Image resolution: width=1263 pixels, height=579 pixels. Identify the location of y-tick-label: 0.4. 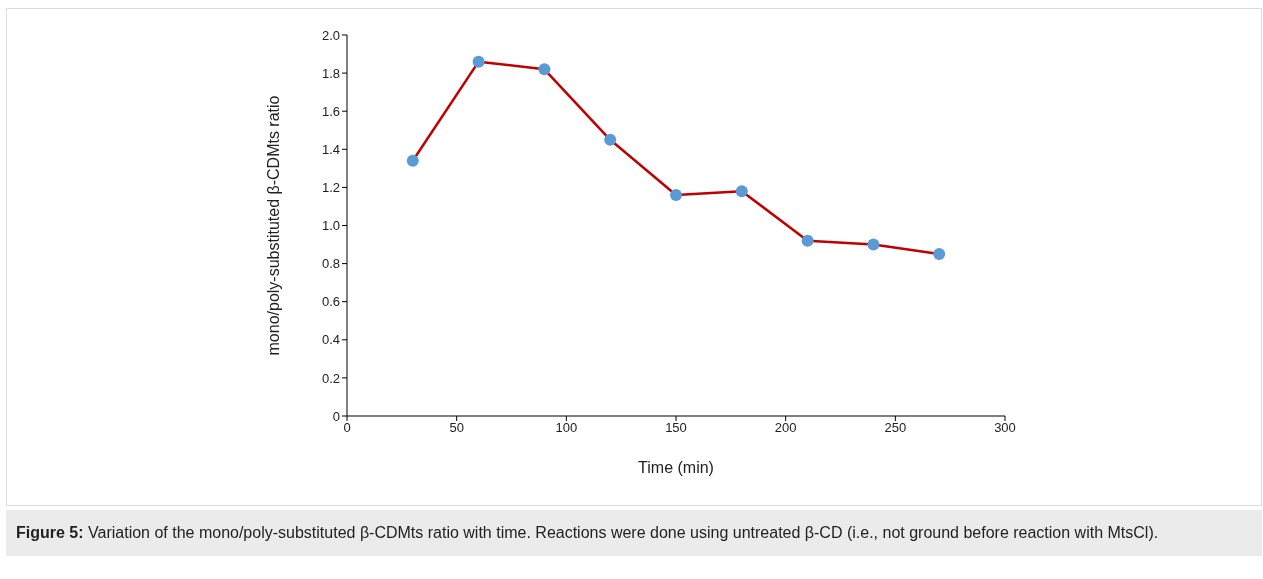
(330, 340).